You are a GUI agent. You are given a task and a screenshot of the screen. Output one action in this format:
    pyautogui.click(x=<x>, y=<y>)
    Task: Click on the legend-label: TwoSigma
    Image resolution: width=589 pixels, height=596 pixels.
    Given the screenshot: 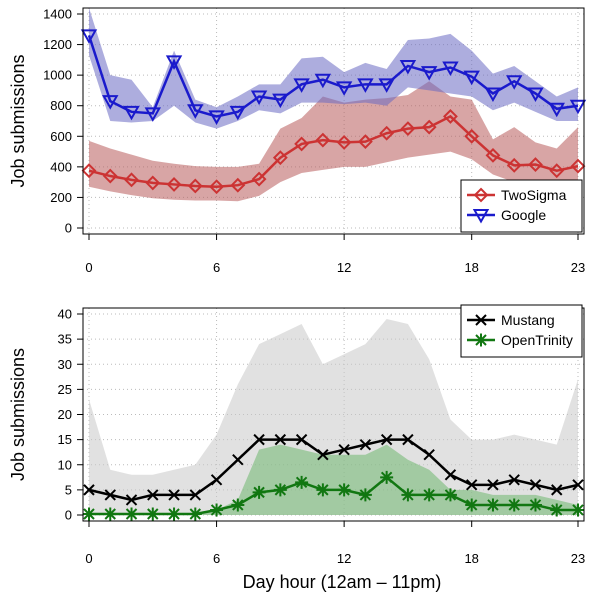 What is the action you would take?
    pyautogui.click(x=534, y=195)
    